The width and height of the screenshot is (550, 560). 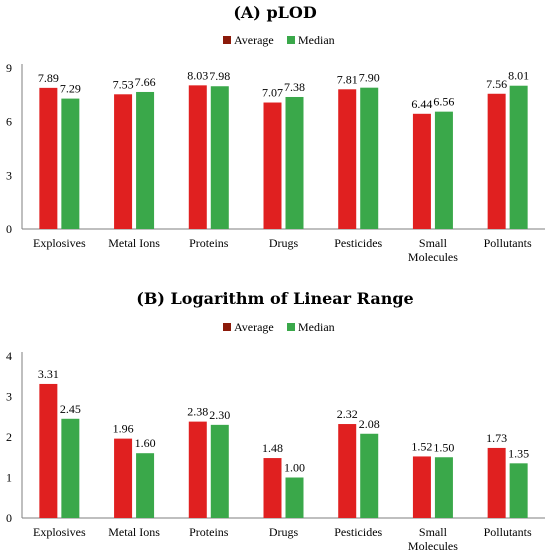 I want to click on chart1-legend-label-0: Average, so click(x=254, y=327).